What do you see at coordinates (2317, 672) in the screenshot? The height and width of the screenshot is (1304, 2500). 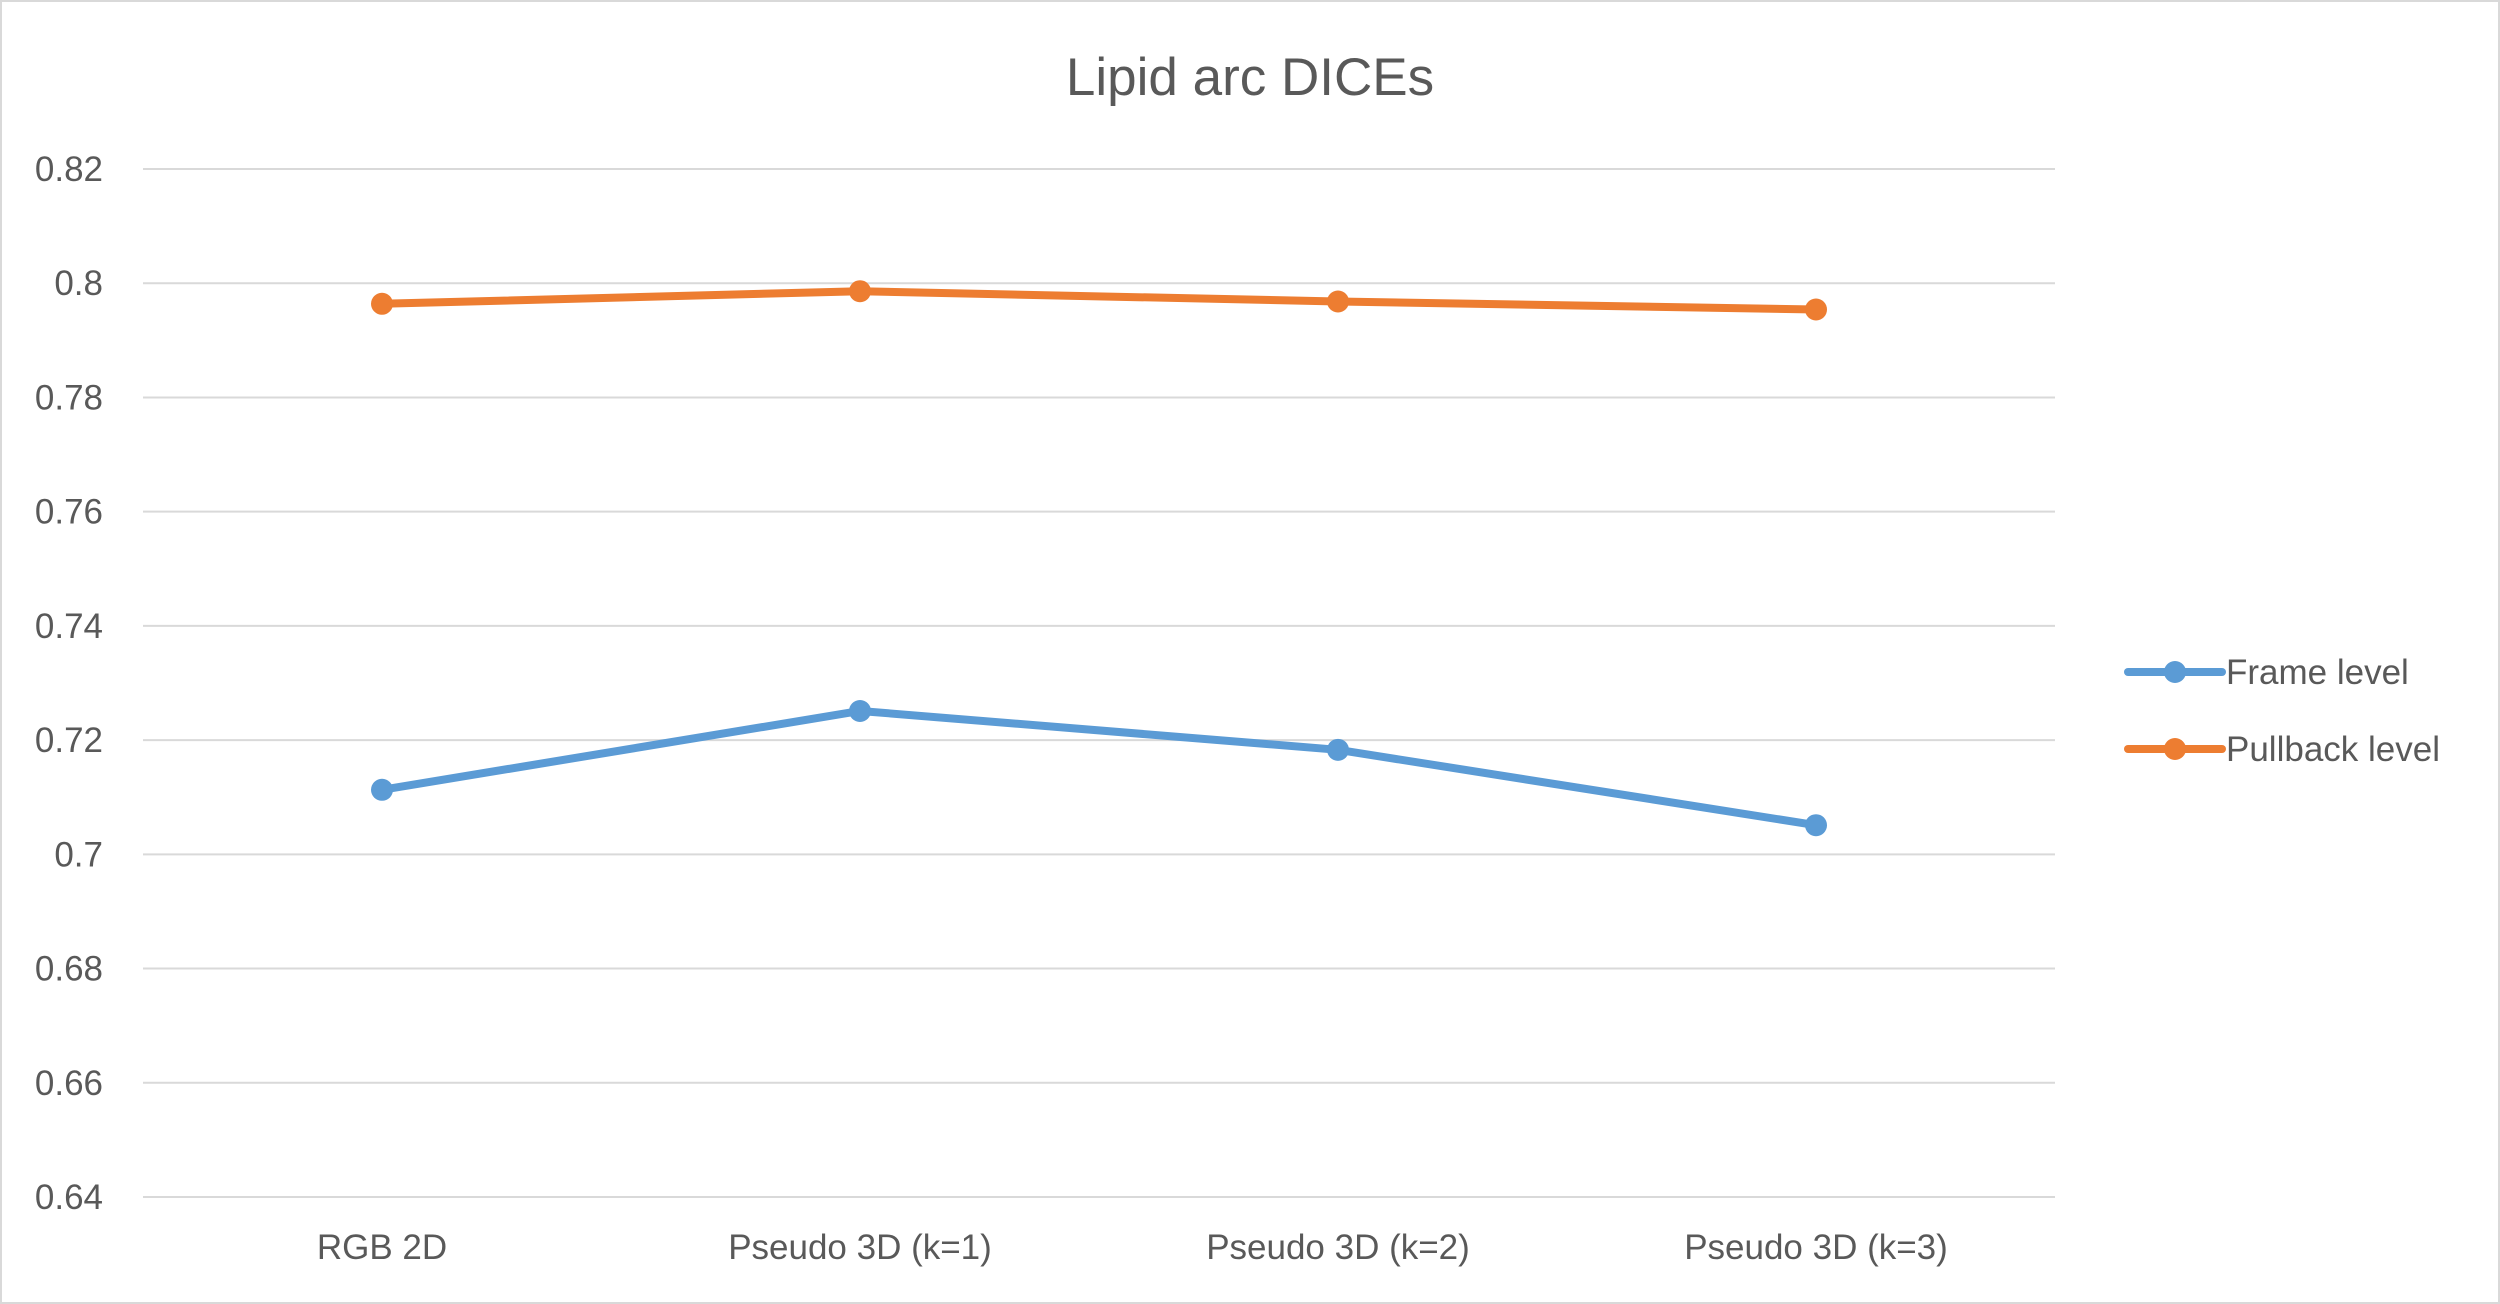 I see `legend-label: Frame level` at bounding box center [2317, 672].